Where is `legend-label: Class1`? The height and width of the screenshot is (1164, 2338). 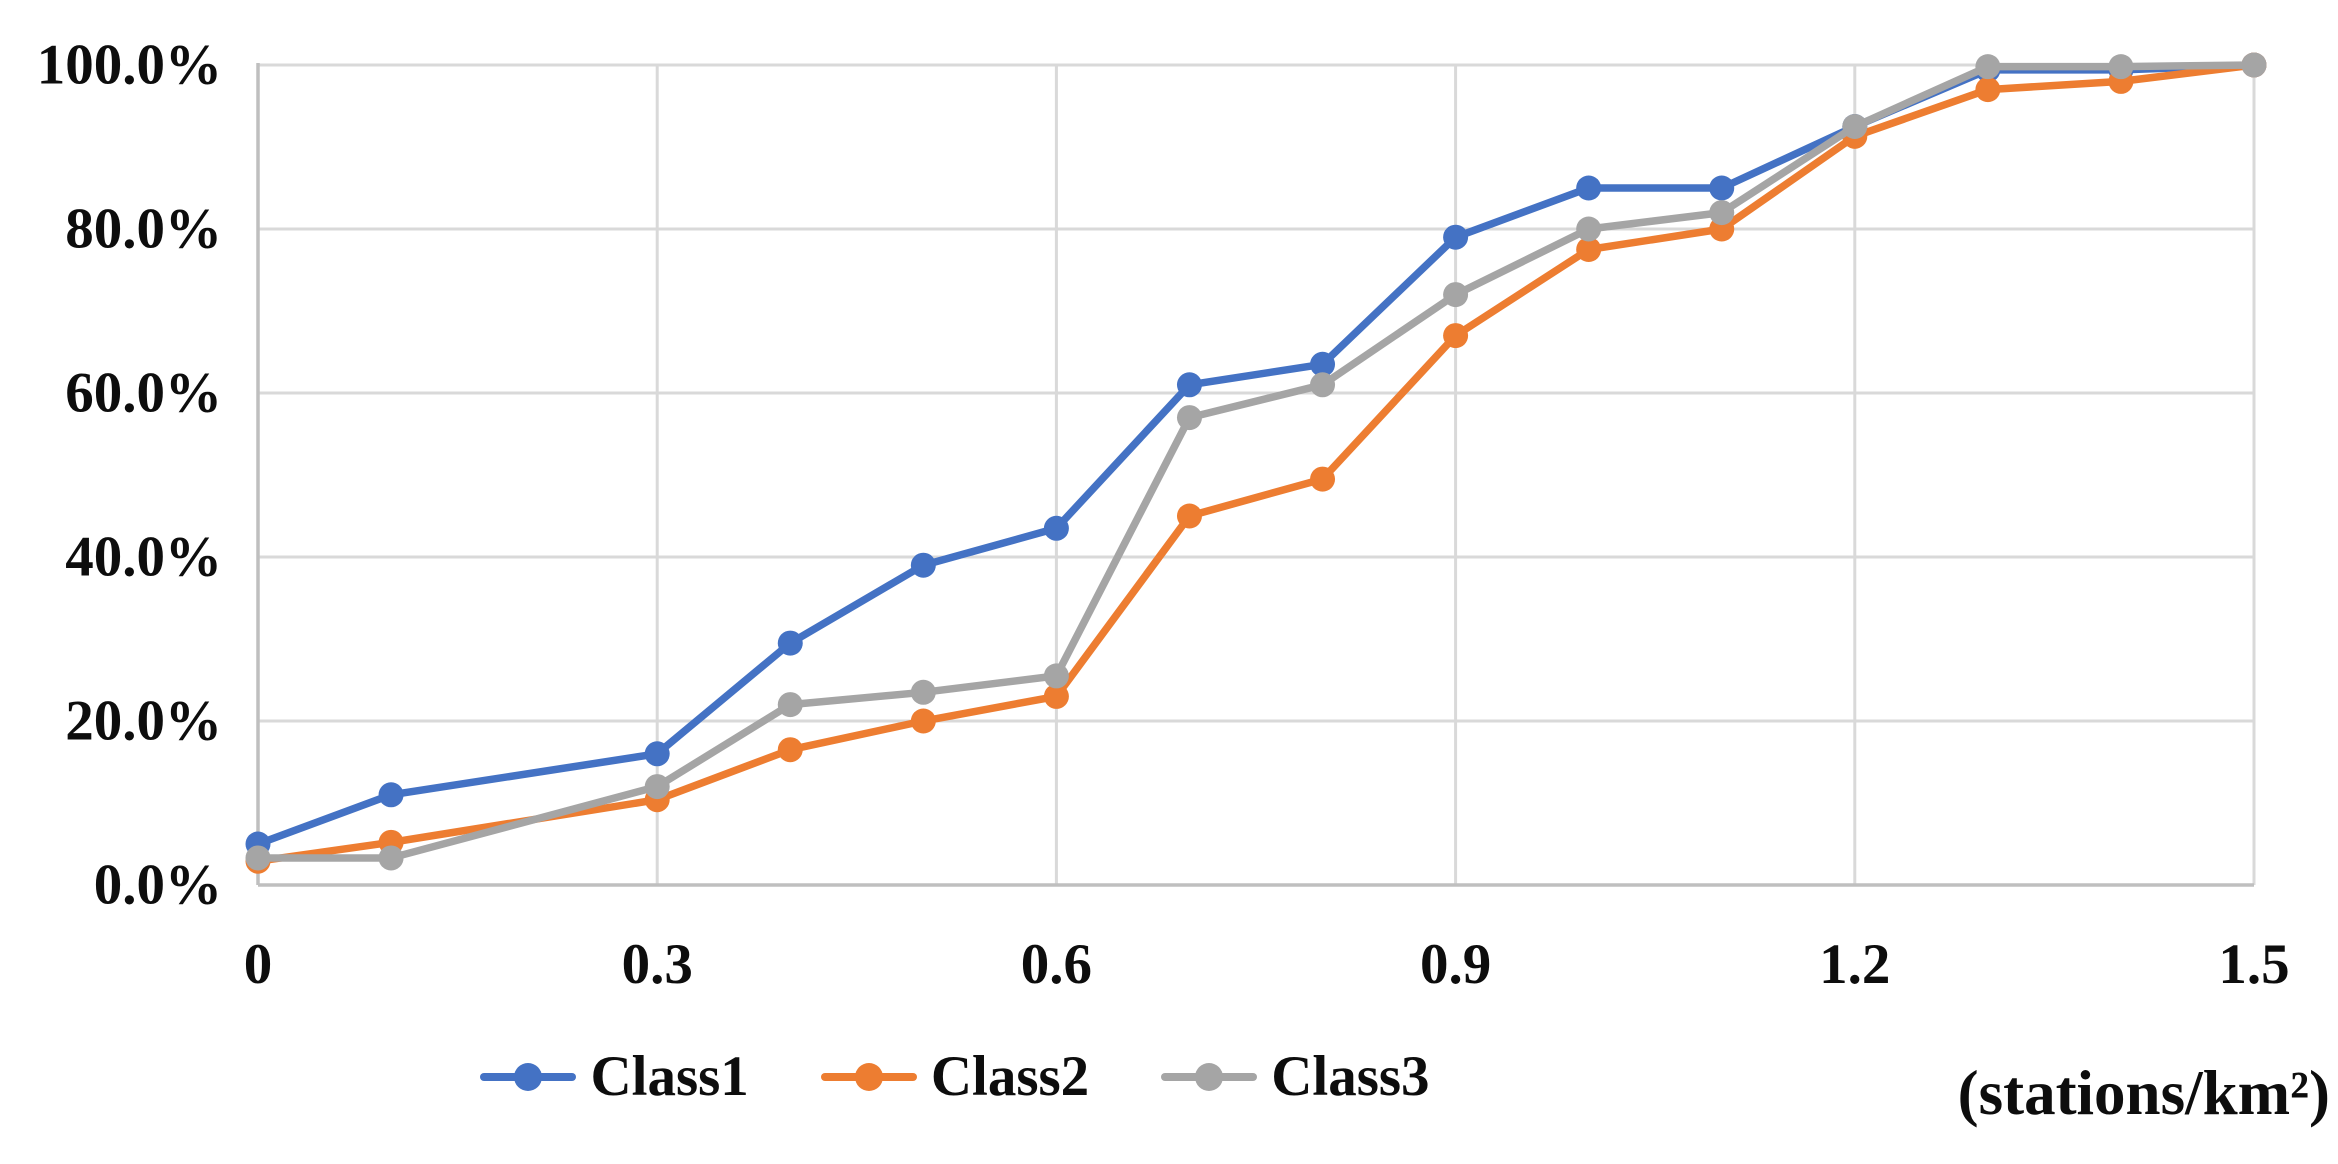 legend-label: Class1 is located at coordinates (669, 1076).